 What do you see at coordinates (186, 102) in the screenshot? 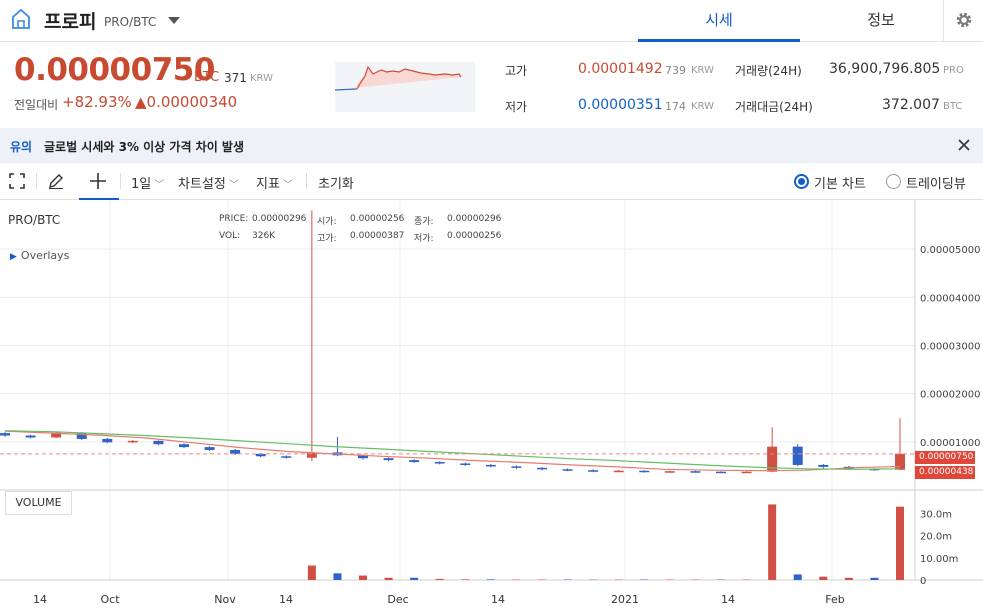
I see `change-amount: ▲0.00000340` at bounding box center [186, 102].